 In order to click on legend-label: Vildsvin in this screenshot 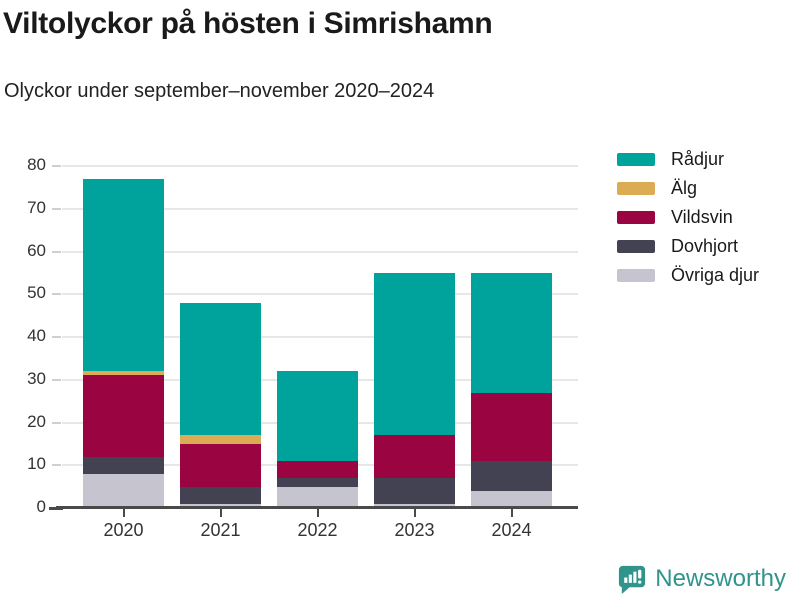, I will do `click(702, 217)`.